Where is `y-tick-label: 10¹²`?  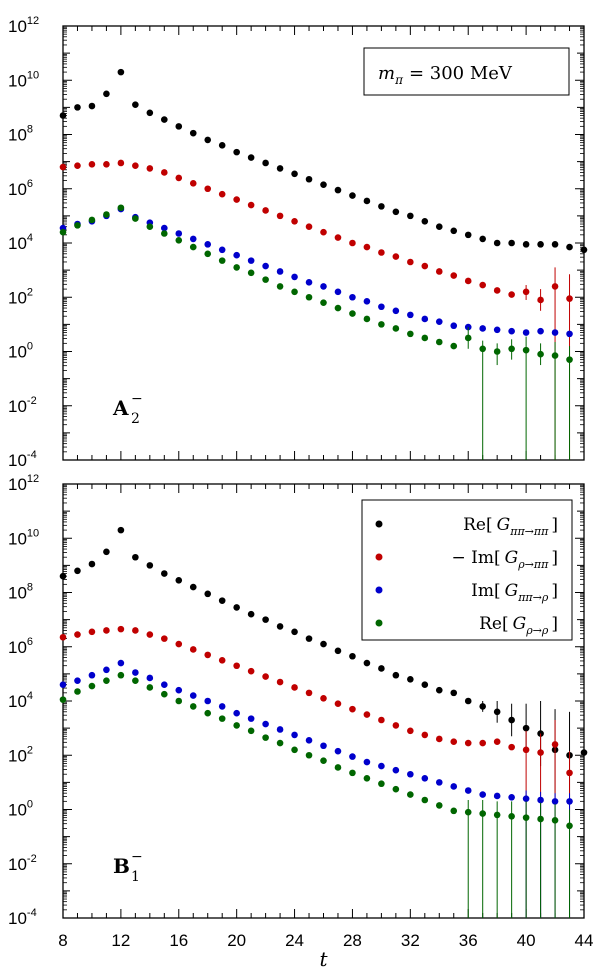 y-tick-label: 10¹² is located at coordinates (23, 483).